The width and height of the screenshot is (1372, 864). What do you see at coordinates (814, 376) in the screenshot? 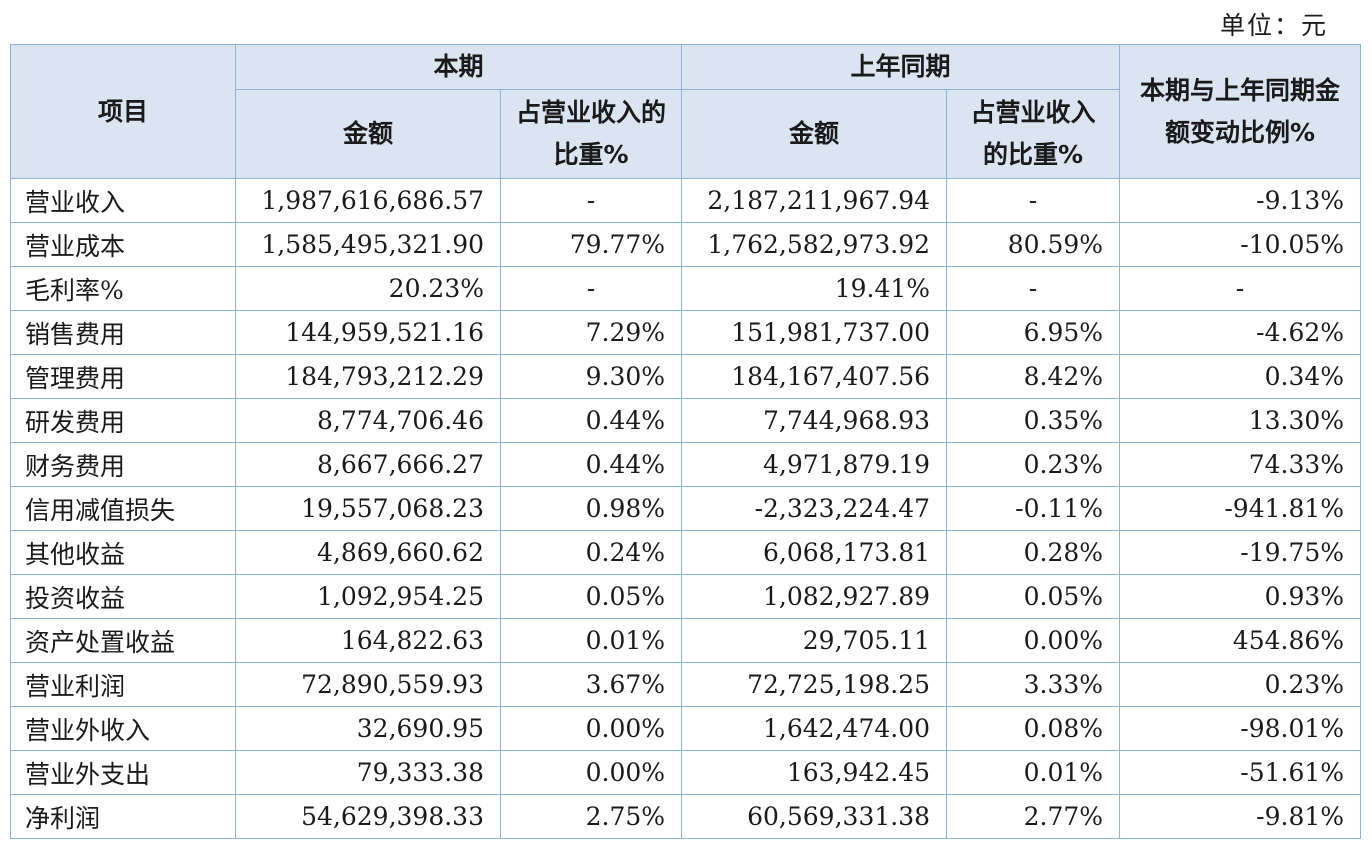
I see `prior-amount-cell: 184,167,407.56` at bounding box center [814, 376].